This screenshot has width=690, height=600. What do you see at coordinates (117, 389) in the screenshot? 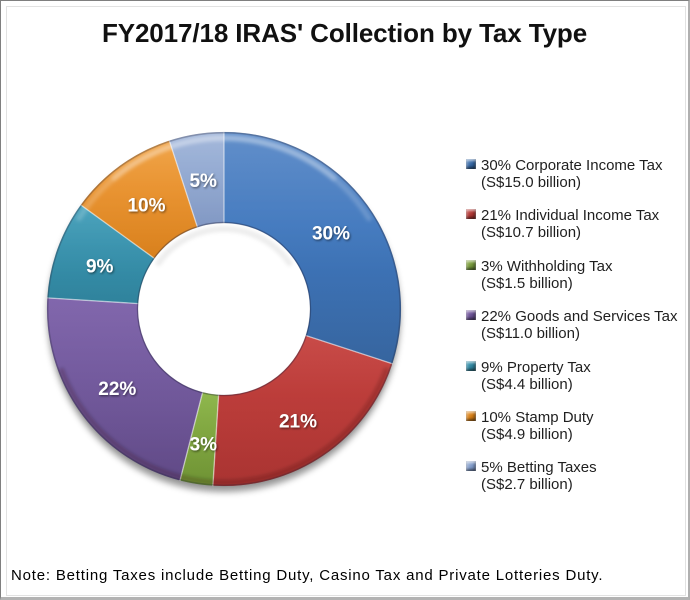
I see `svg-text: 22%` at bounding box center [117, 389].